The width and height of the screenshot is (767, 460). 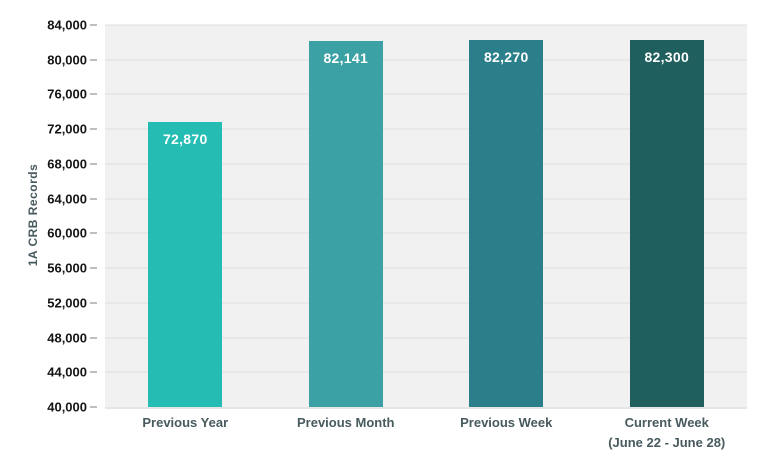 I want to click on x-category-label: Previous Week, so click(x=506, y=422).